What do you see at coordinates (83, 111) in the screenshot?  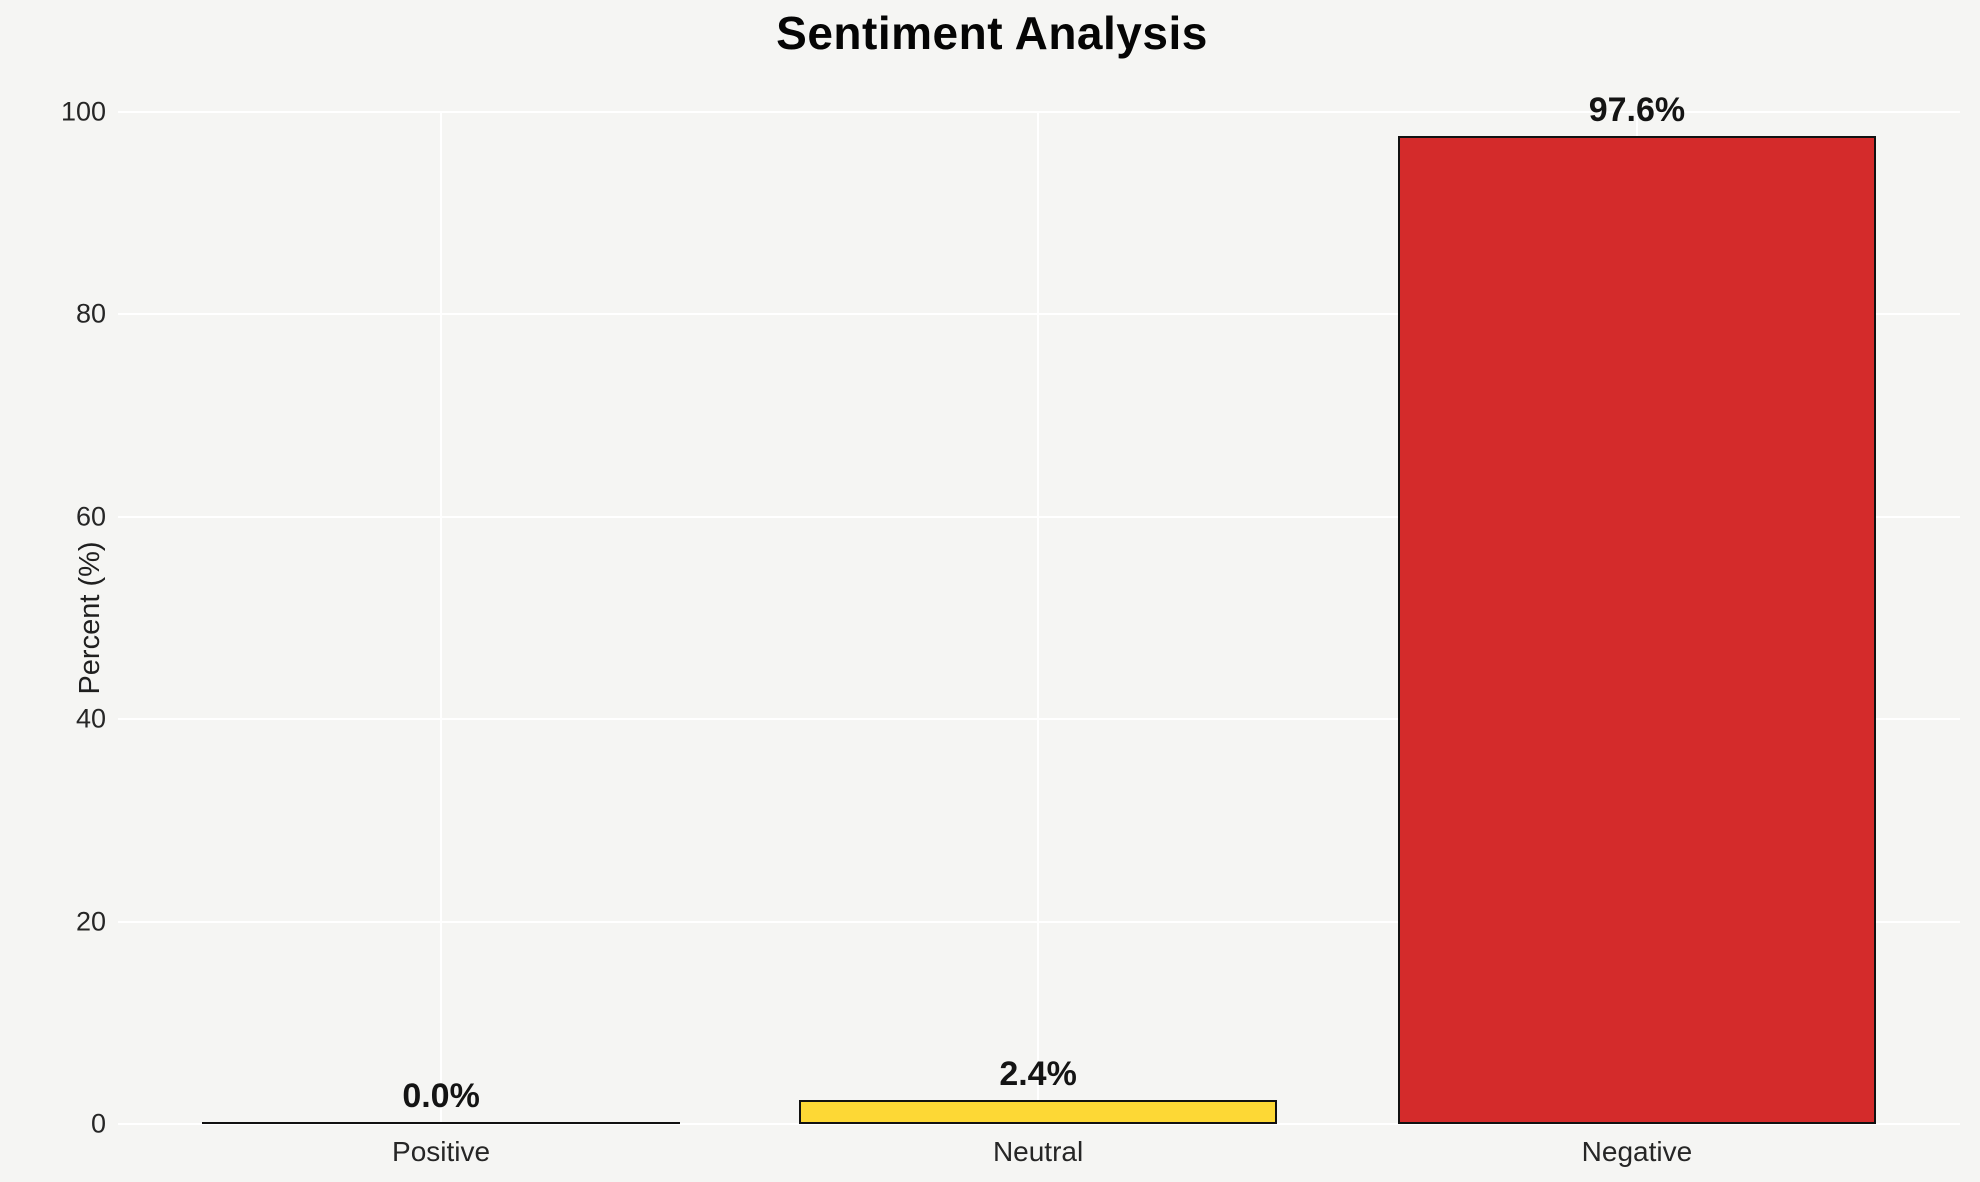 I see `y-tick-label-100: 100` at bounding box center [83, 111].